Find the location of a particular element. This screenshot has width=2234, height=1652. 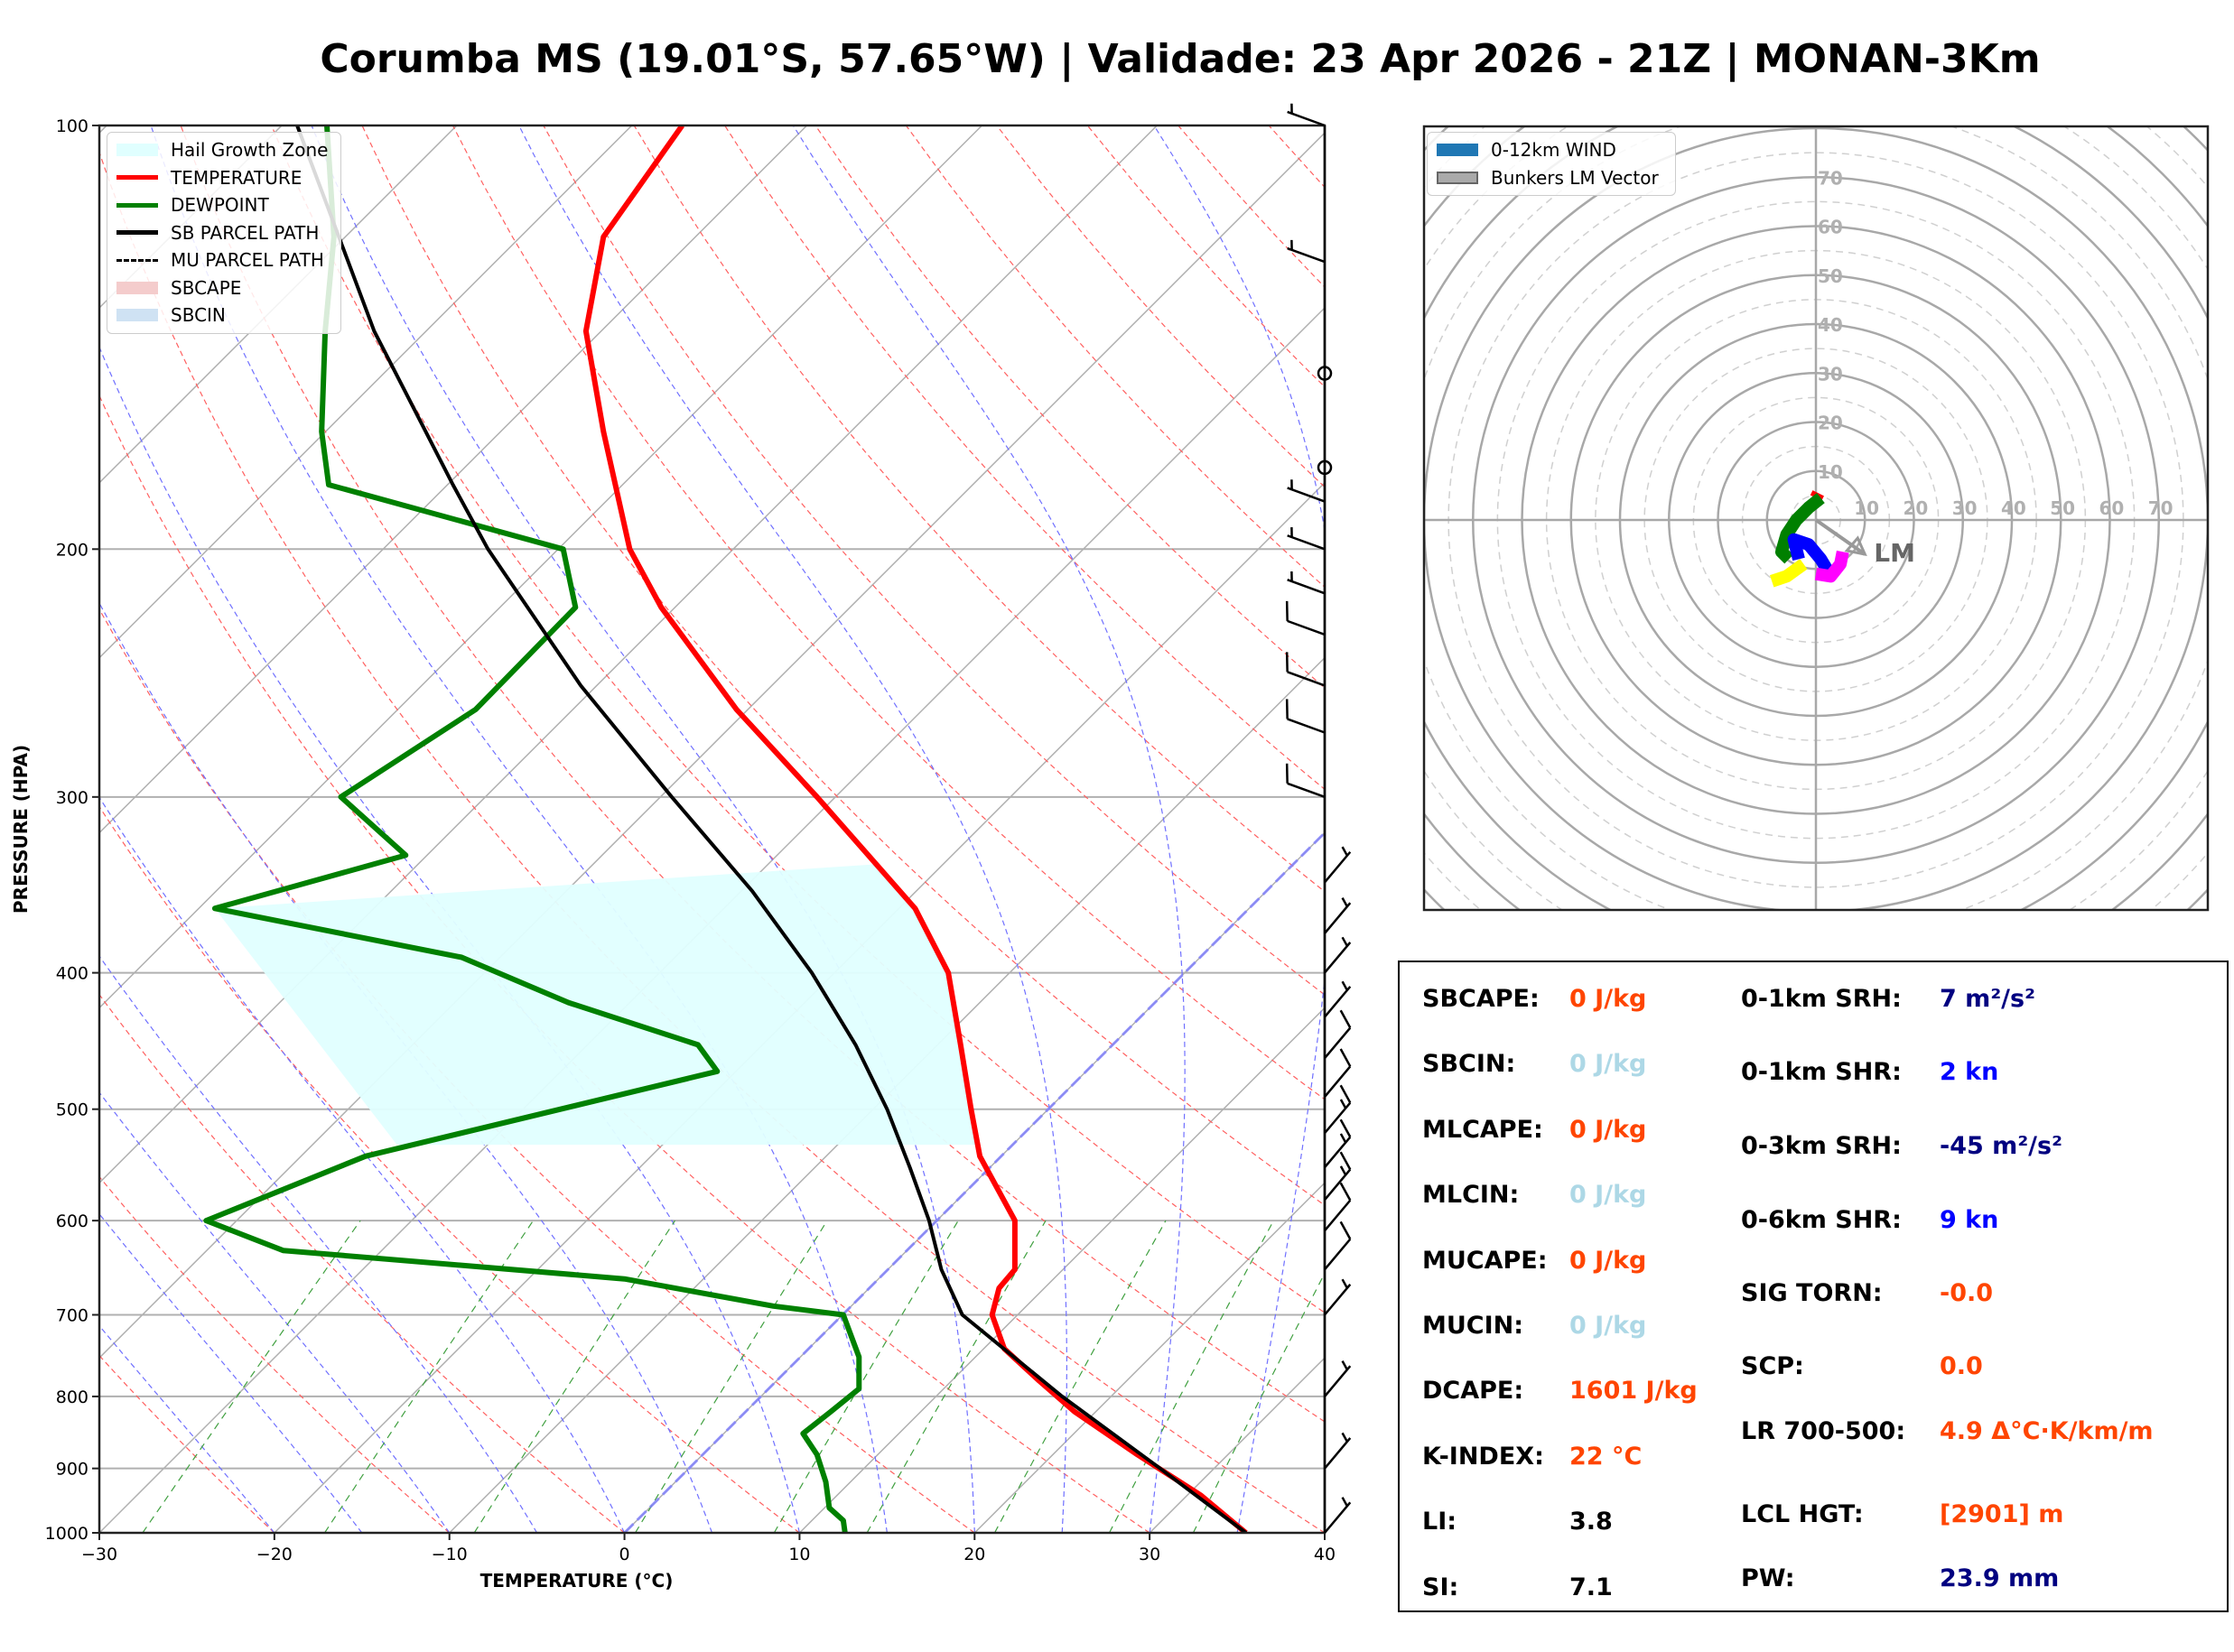

y-tick-label: 600 is located at coordinates (72, 1221).